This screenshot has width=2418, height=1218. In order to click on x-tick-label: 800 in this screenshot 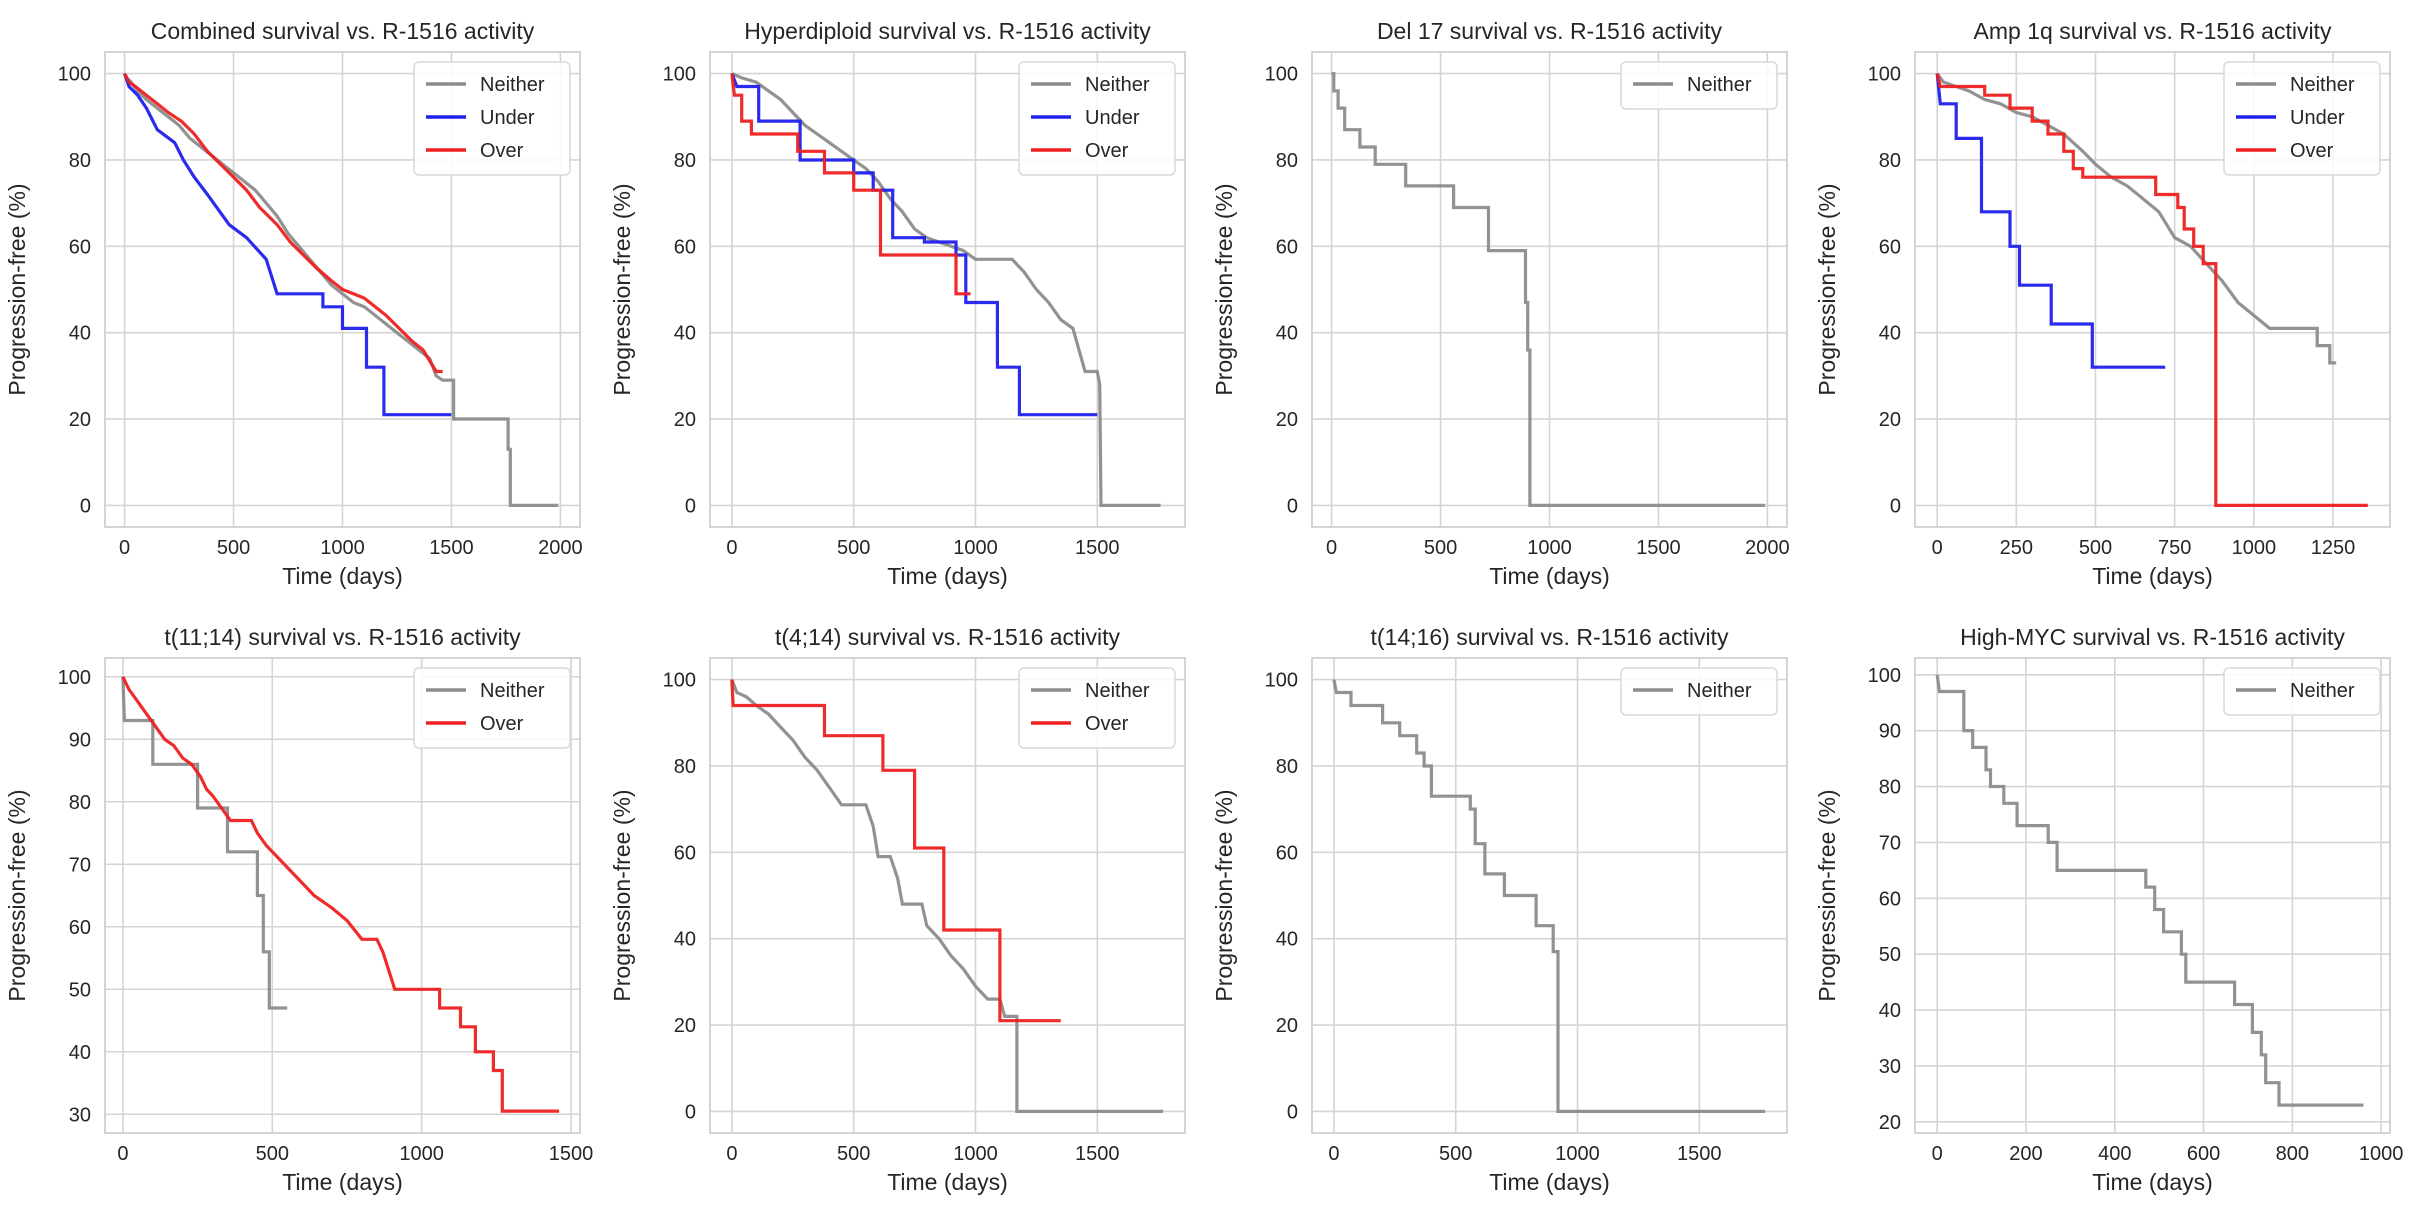, I will do `click(2292, 1154)`.